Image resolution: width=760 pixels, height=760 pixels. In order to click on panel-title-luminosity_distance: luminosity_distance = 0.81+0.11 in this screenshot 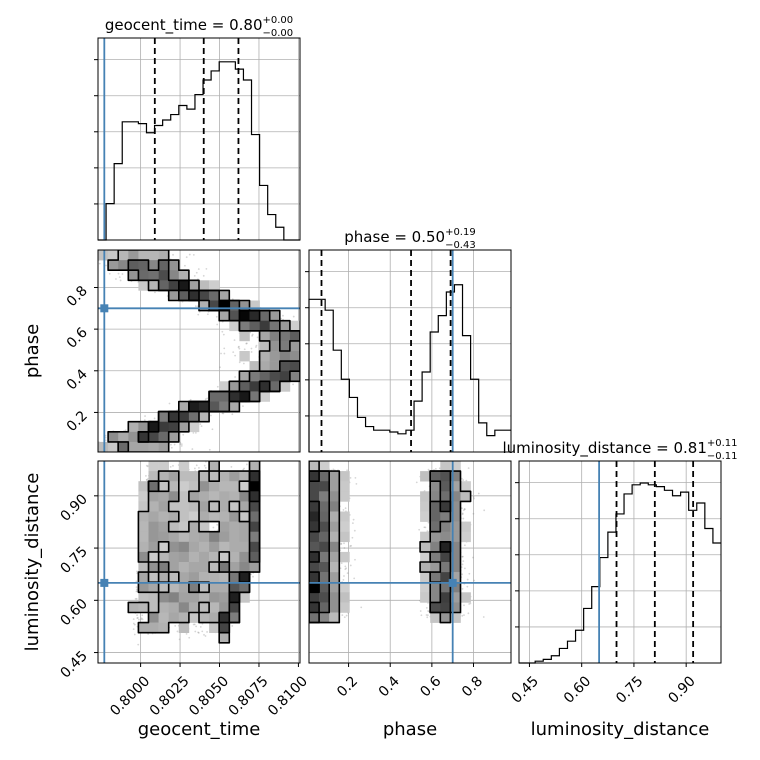, I will do `click(619, 448)`.